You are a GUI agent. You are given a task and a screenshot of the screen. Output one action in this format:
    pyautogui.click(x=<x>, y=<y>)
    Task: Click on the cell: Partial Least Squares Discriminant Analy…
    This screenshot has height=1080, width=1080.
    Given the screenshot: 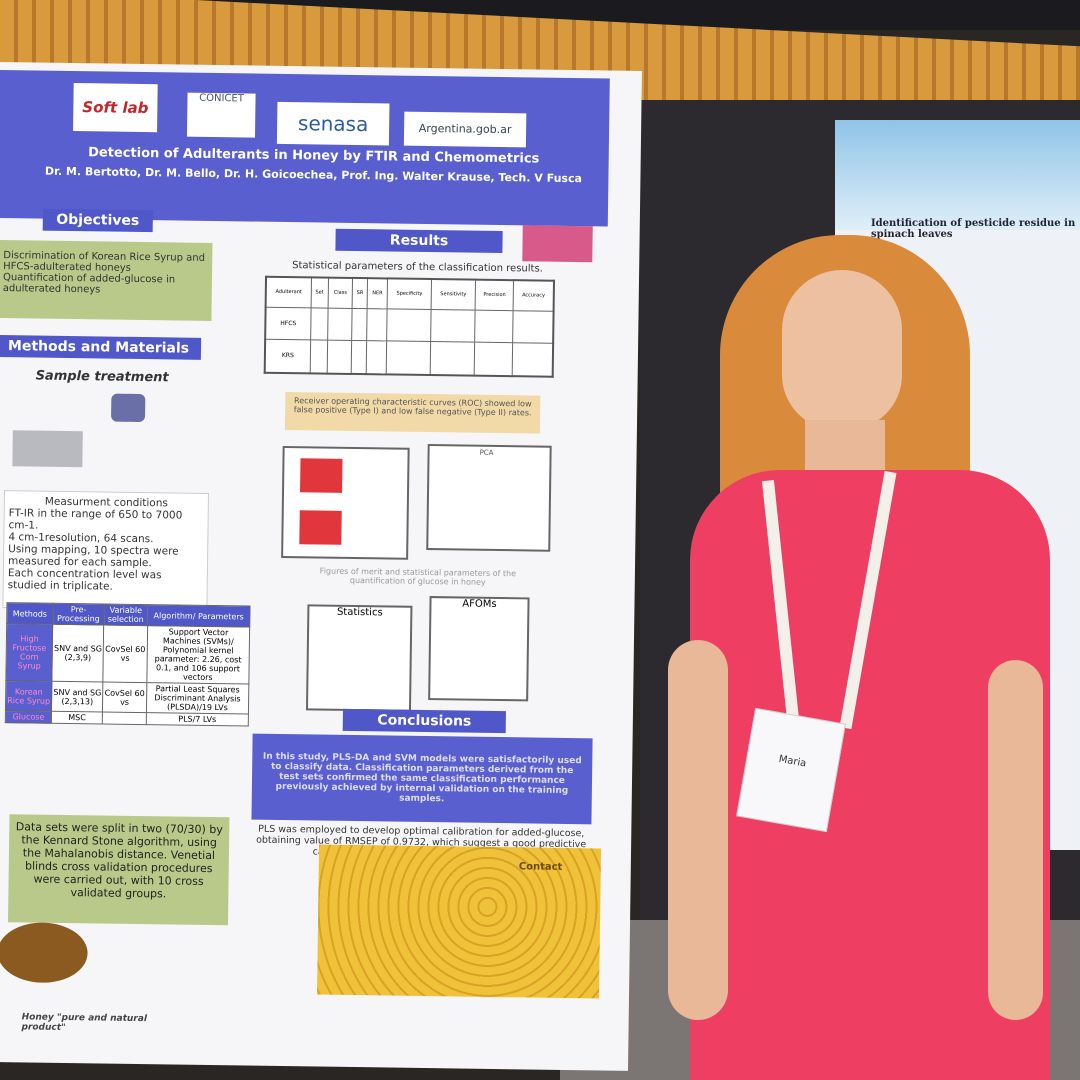 What is the action you would take?
    pyautogui.click(x=197, y=698)
    